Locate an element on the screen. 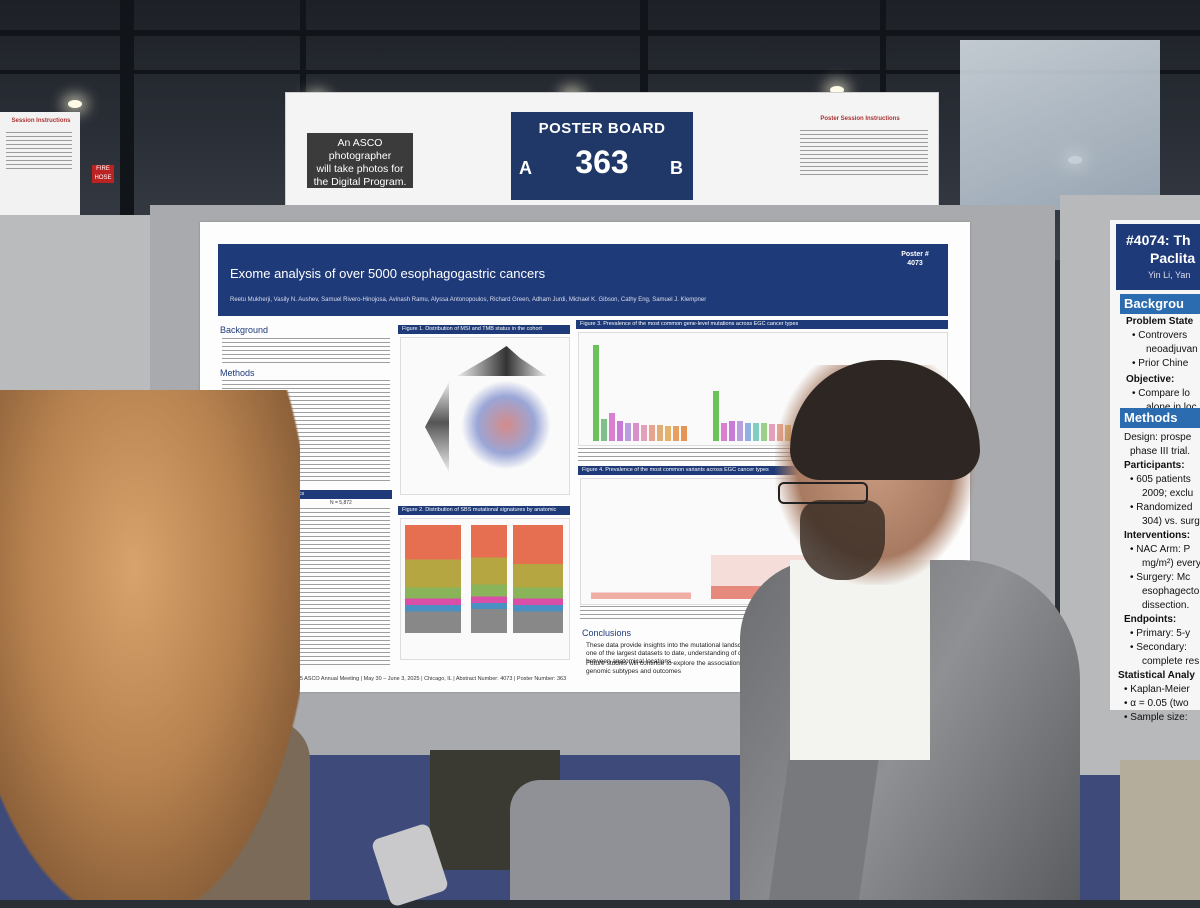 The width and height of the screenshot is (1200, 908). participants-line-3: • Randomized is located at coordinates (1161, 507).